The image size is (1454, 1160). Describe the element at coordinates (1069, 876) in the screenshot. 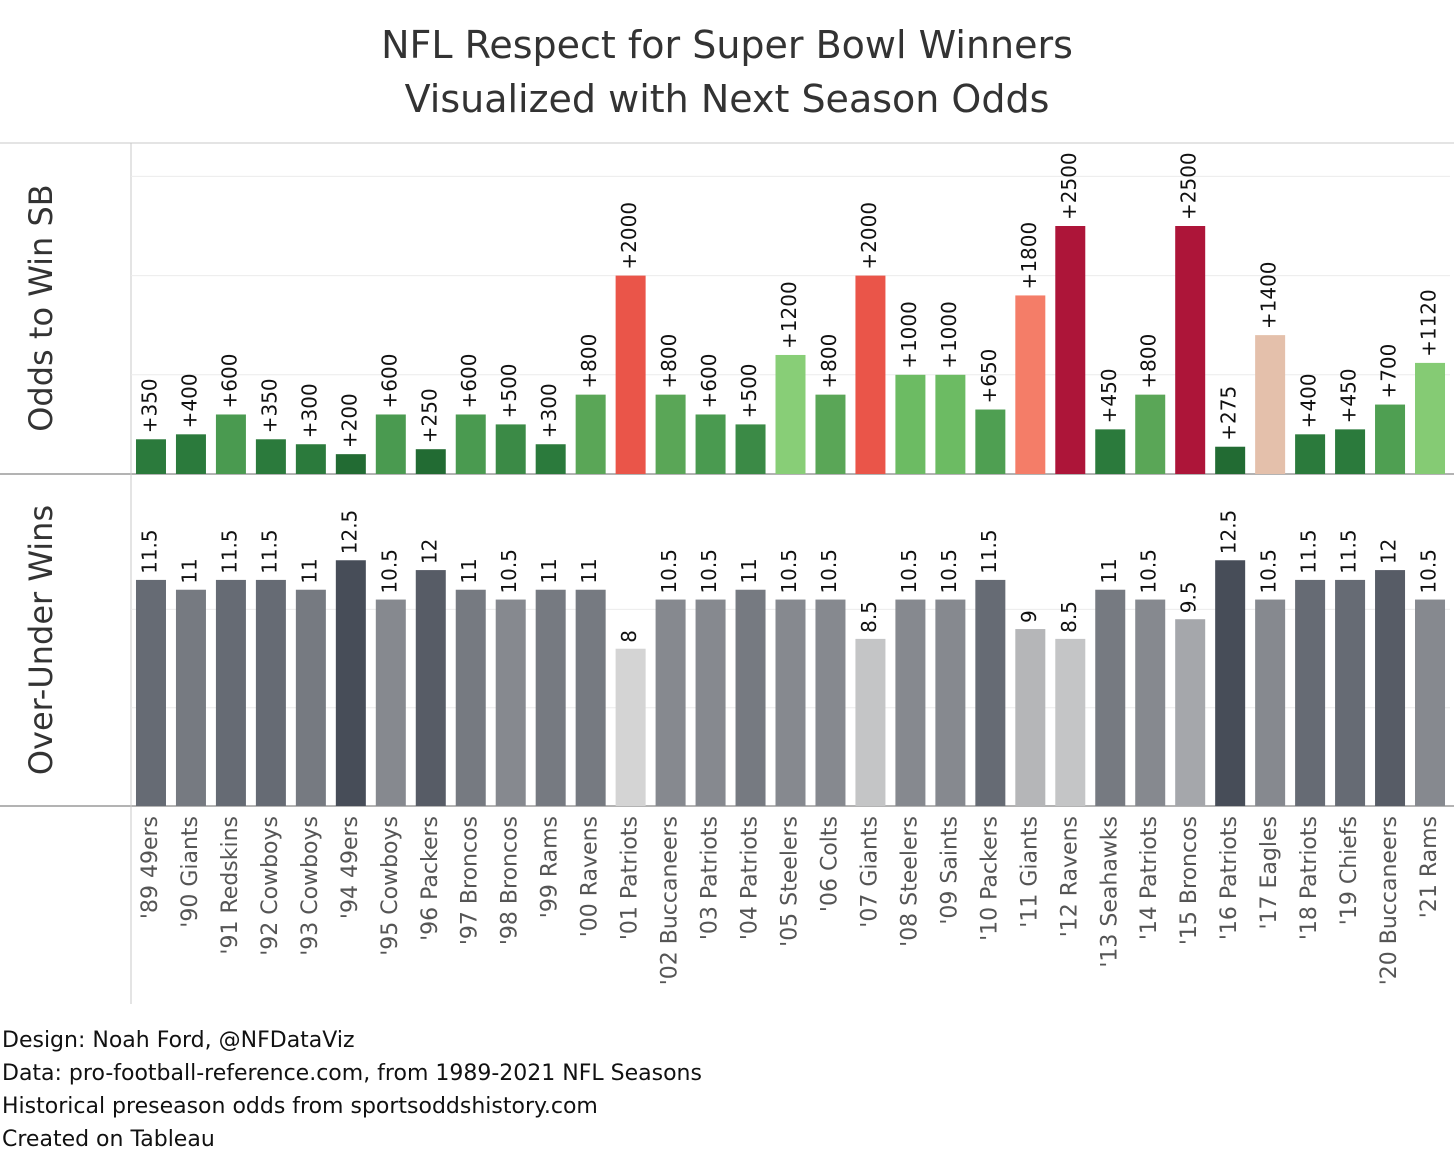

I see `x-tick-label: '12 Ravens` at that location.